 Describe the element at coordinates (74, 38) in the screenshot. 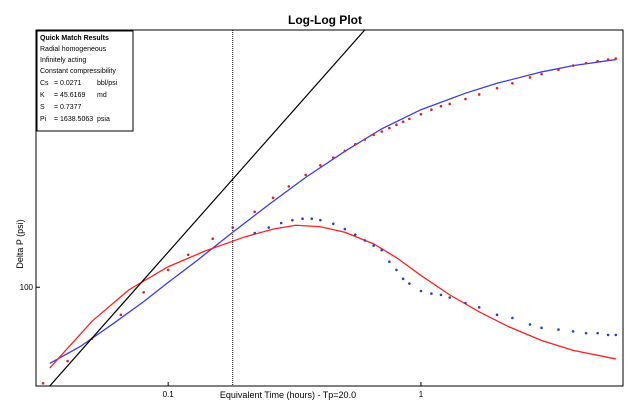

I see `results-box-title: Quick Match Results` at that location.